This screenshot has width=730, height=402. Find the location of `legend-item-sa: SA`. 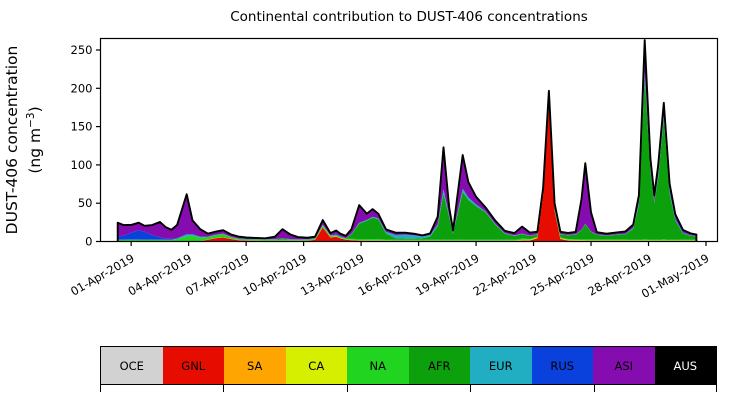

legend-item-sa: SA is located at coordinates (255, 365).